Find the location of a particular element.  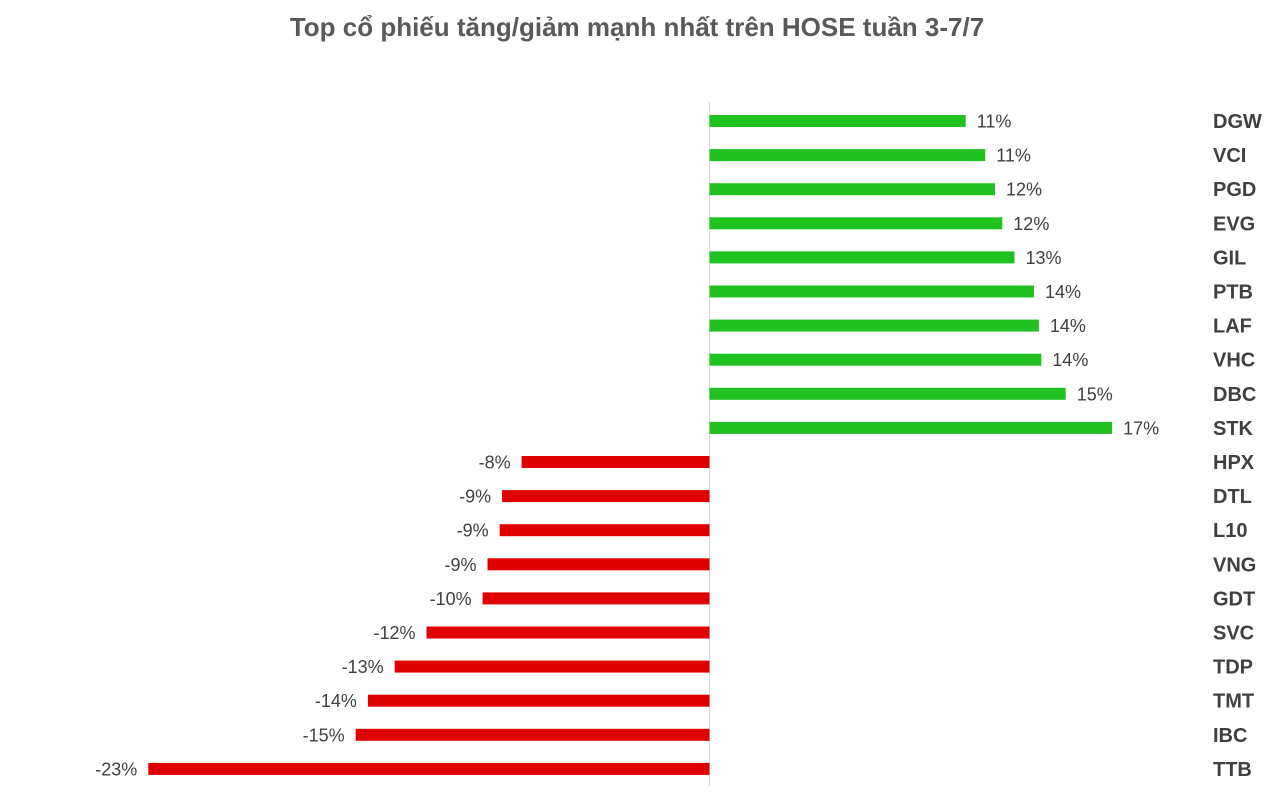

bar-stk is located at coordinates (911, 427).